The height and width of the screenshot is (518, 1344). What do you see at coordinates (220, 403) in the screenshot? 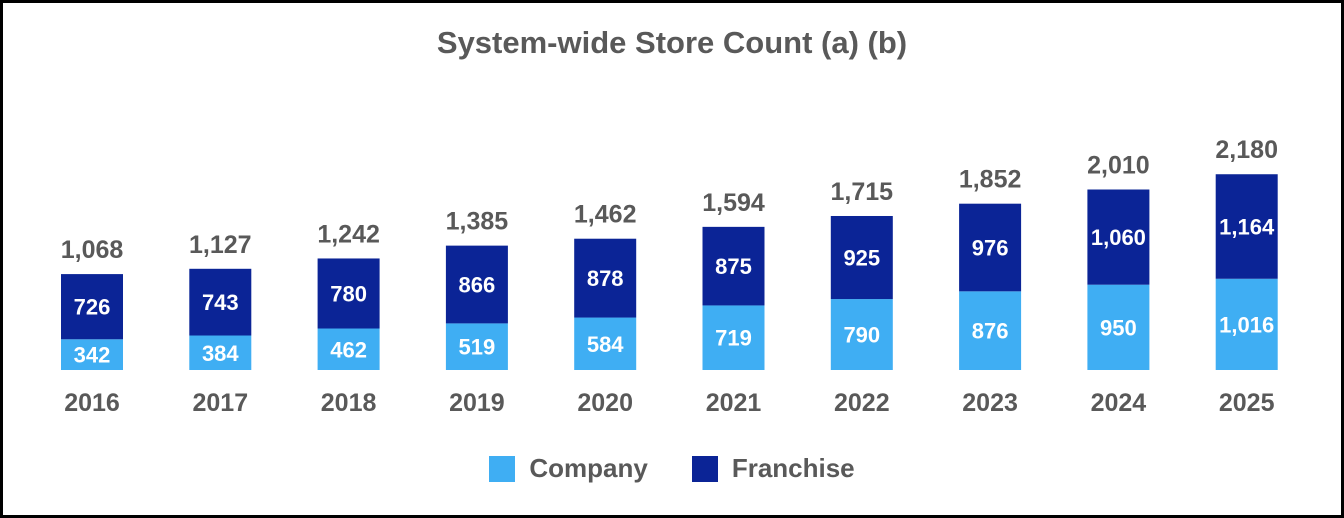
I see `x-tick-label-2017: 2017` at bounding box center [220, 403].